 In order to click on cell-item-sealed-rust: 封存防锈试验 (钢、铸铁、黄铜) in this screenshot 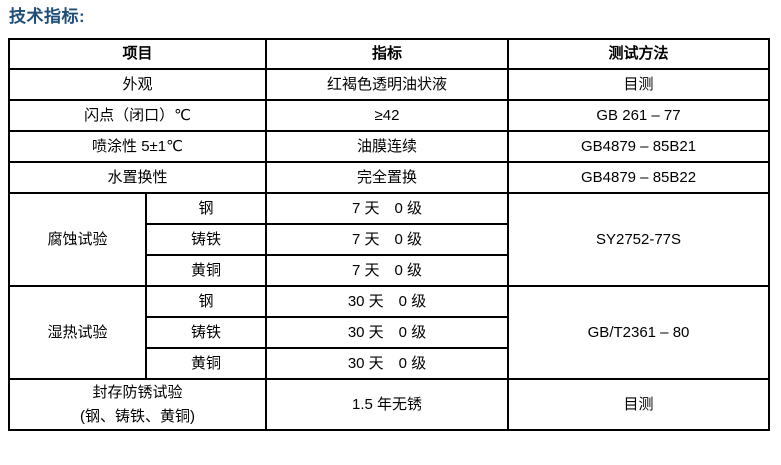, I will do `click(137, 404)`.